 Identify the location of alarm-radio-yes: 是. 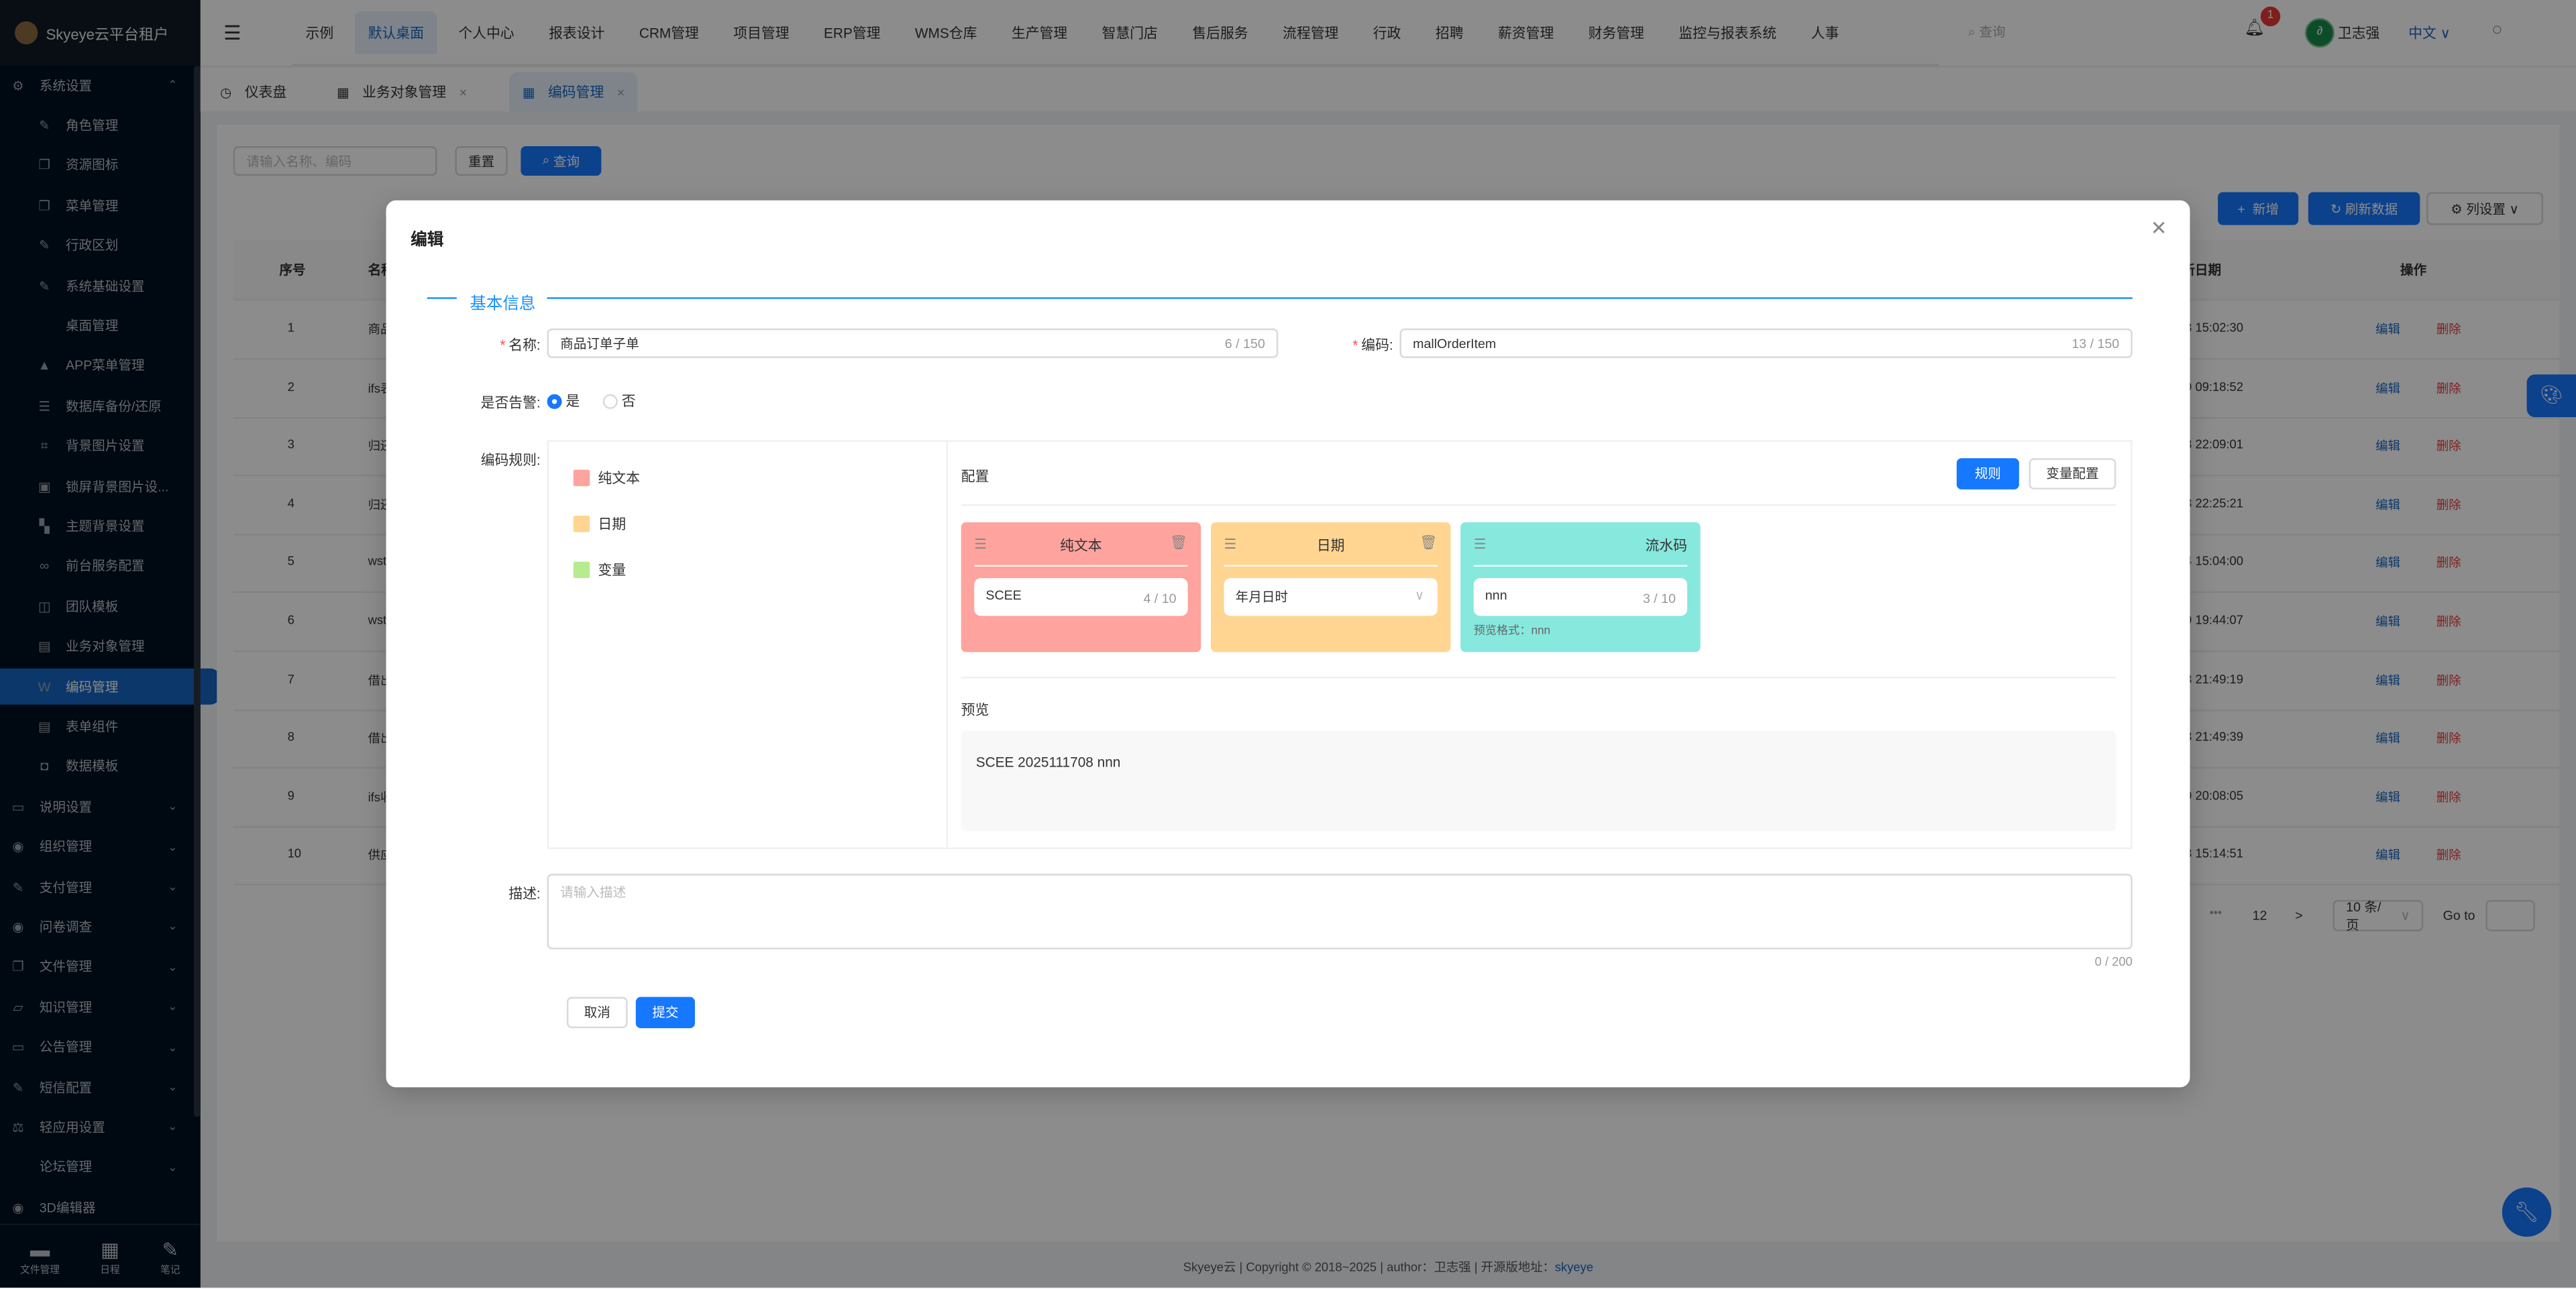
(563, 400).